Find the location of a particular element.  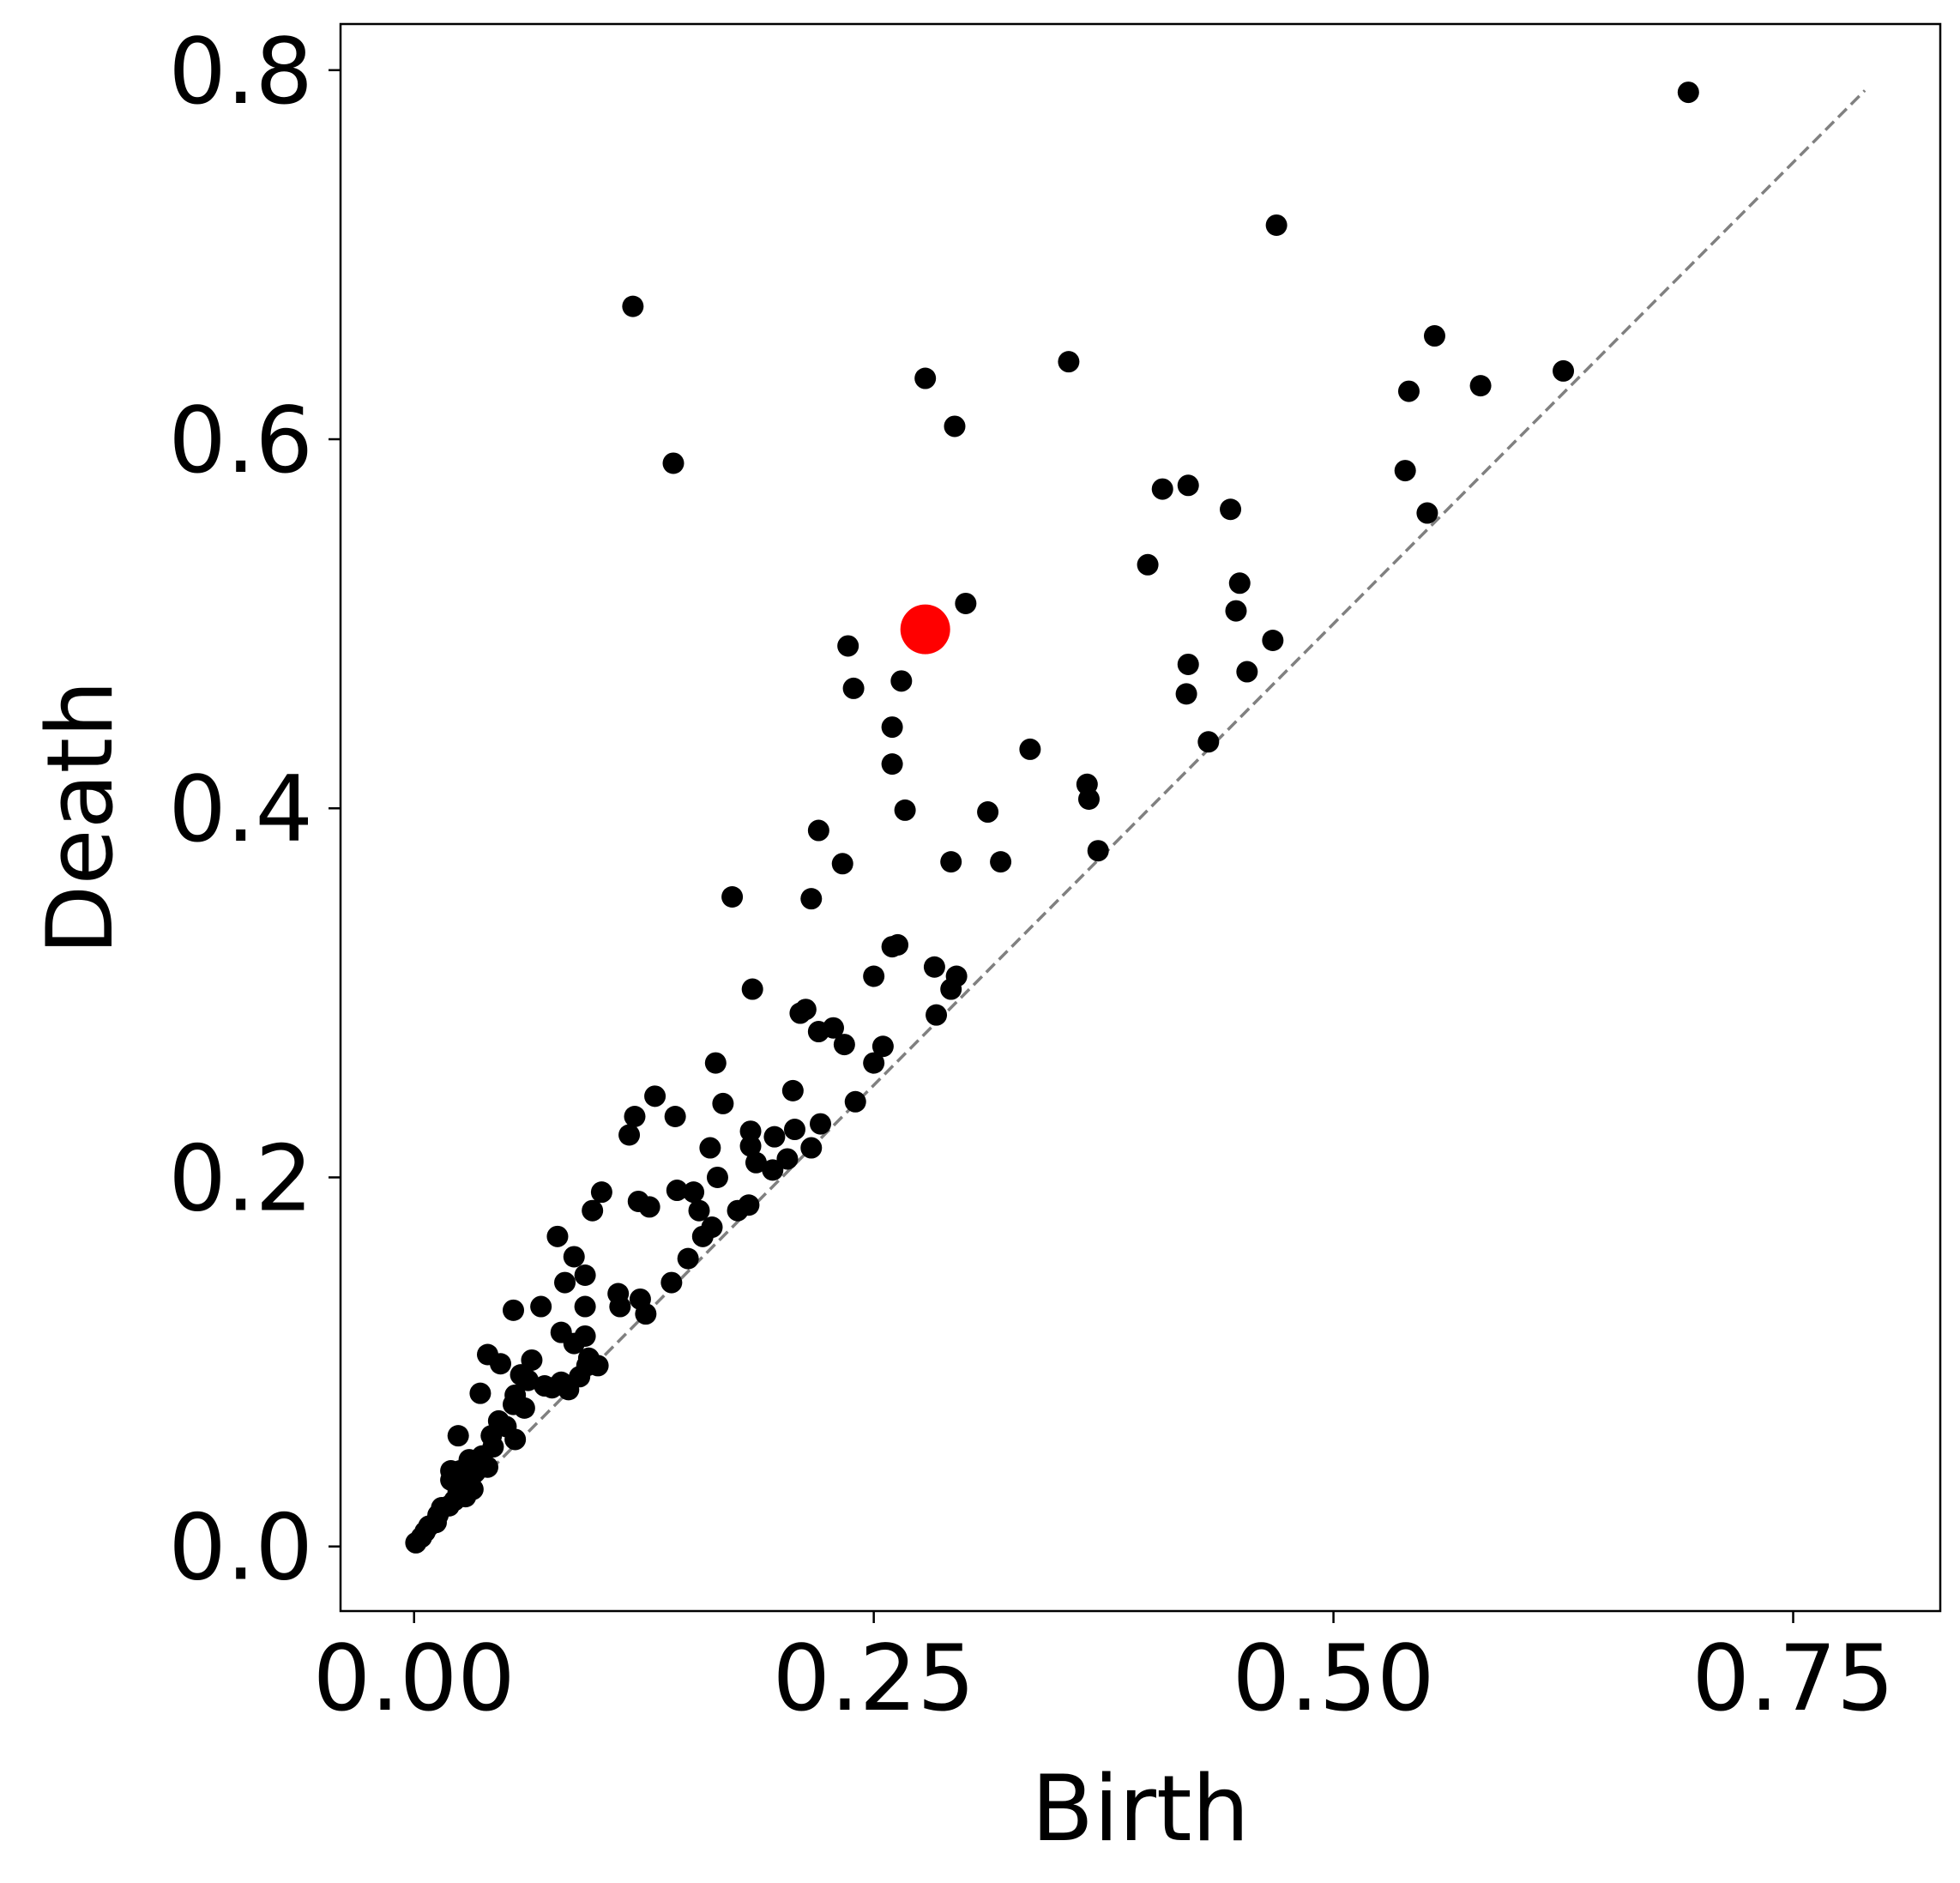

x-axis-label: Birth is located at coordinates (1141, 1809).